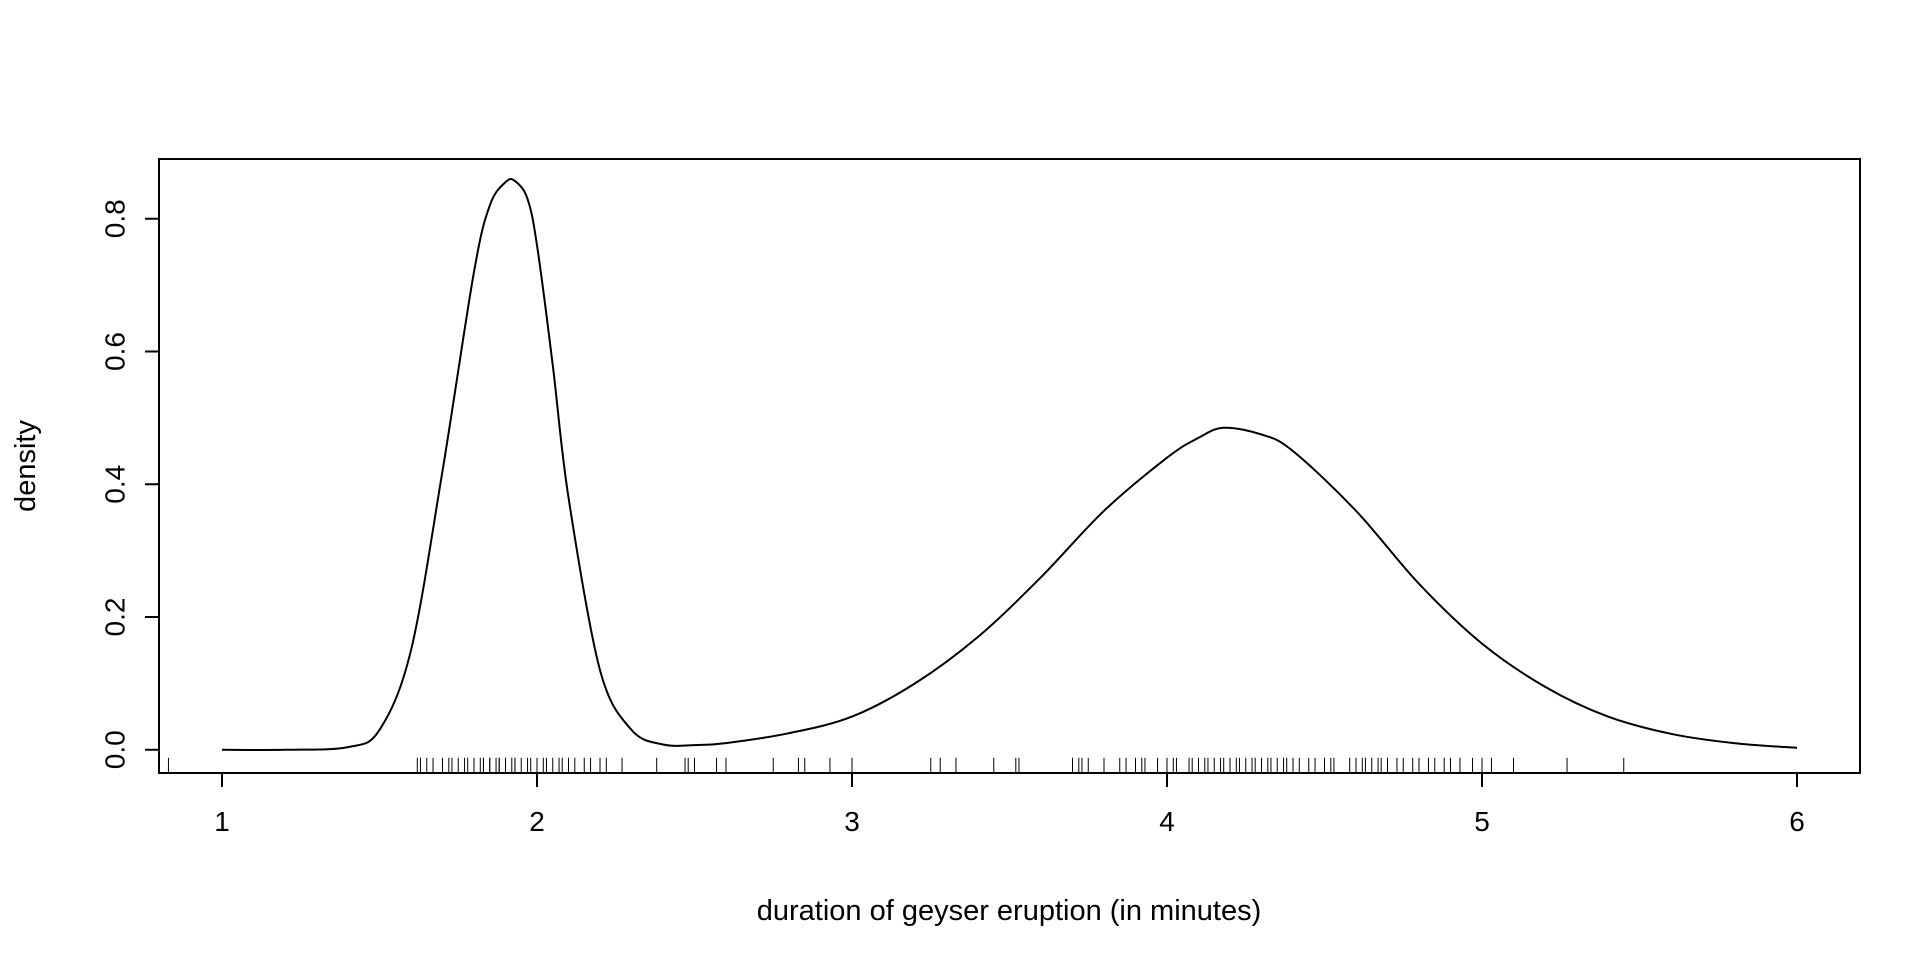  Describe the element at coordinates (26, 466) in the screenshot. I see `y-axis-label: density` at that location.